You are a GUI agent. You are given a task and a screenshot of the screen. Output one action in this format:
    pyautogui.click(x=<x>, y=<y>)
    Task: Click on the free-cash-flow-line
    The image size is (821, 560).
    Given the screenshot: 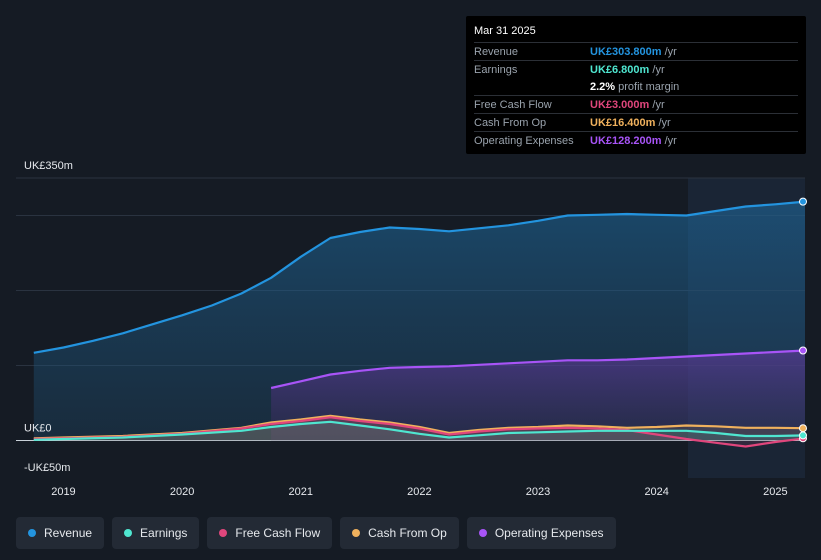 What is the action you would take?
    pyautogui.click(x=419, y=432)
    